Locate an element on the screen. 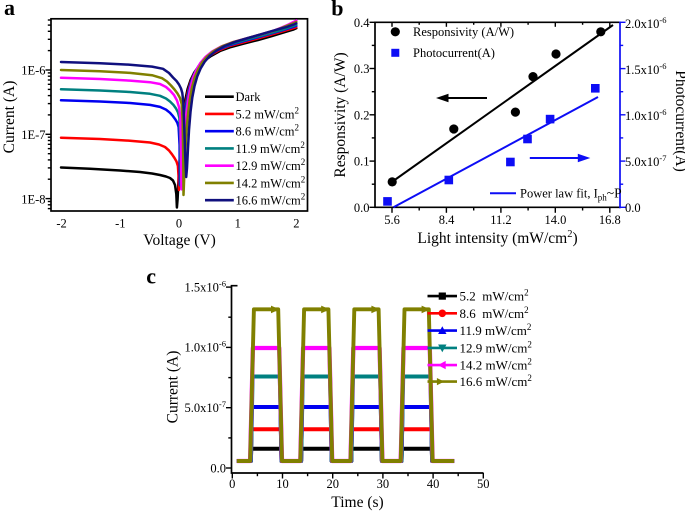  svg-text: 1E-8 is located at coordinates (33, 199).